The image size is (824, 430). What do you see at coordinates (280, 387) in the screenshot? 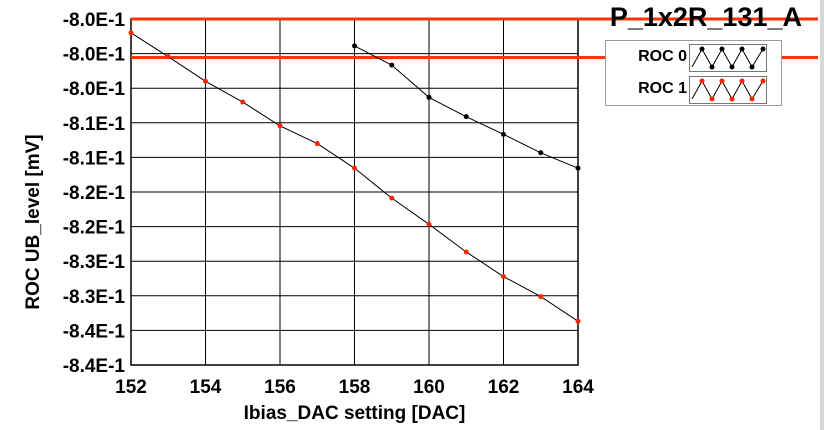
I see `x-tick-label: 156` at bounding box center [280, 387].